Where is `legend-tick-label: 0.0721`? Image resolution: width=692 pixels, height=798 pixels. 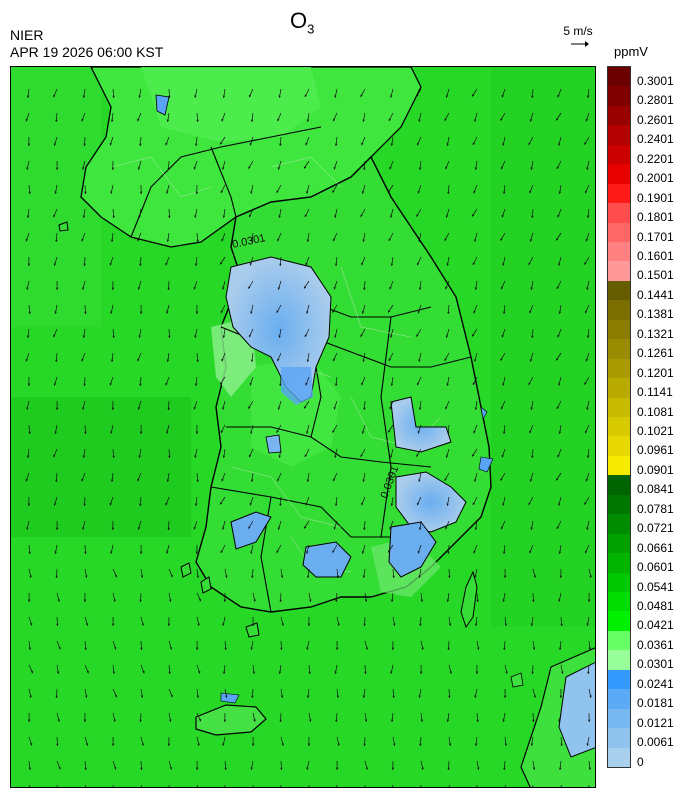
legend-tick-label: 0.0721 is located at coordinates (655, 528).